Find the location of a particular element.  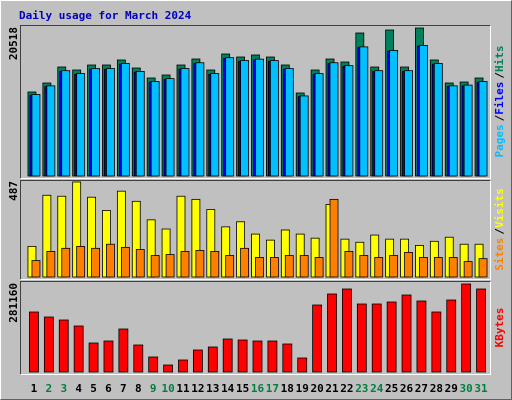

chart-title: Daily usage for March 2024 is located at coordinates (105, 15).